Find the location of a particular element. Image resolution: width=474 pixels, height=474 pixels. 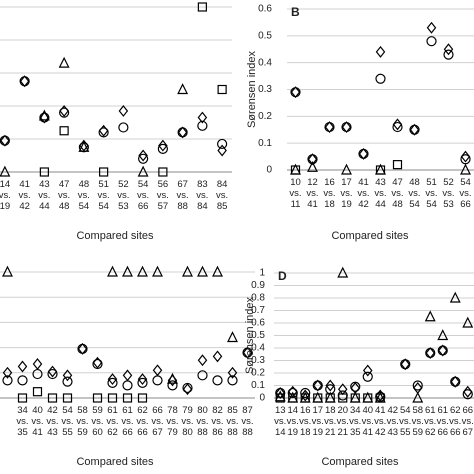

y-tick-label: 0.1 is located at coordinates (258, 385).